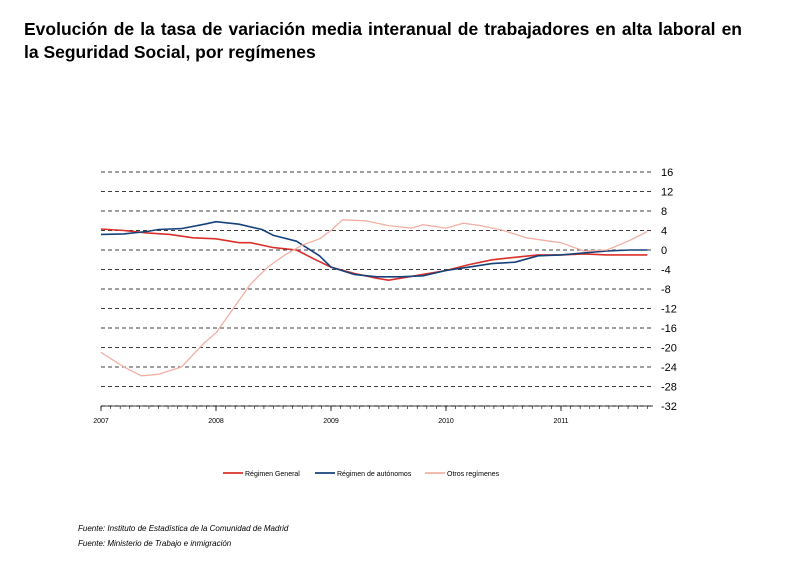 The image size is (795, 584). What do you see at coordinates (272, 474) in the screenshot?
I see `legend-label-1: Régimen General` at bounding box center [272, 474].